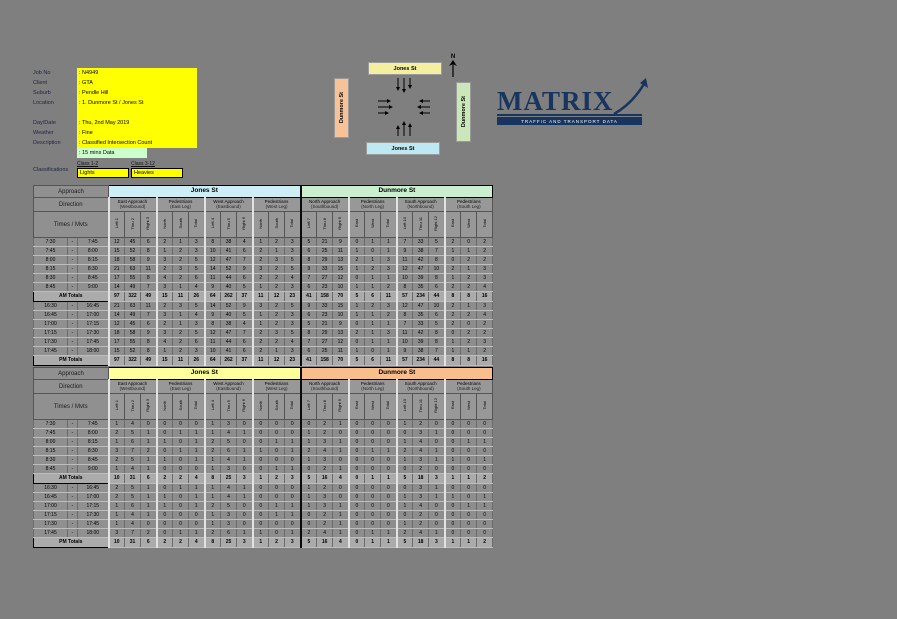 Image resolution: width=897 pixels, height=619 pixels. I want to click on time-start-cell: 8:00, so click(50, 260).